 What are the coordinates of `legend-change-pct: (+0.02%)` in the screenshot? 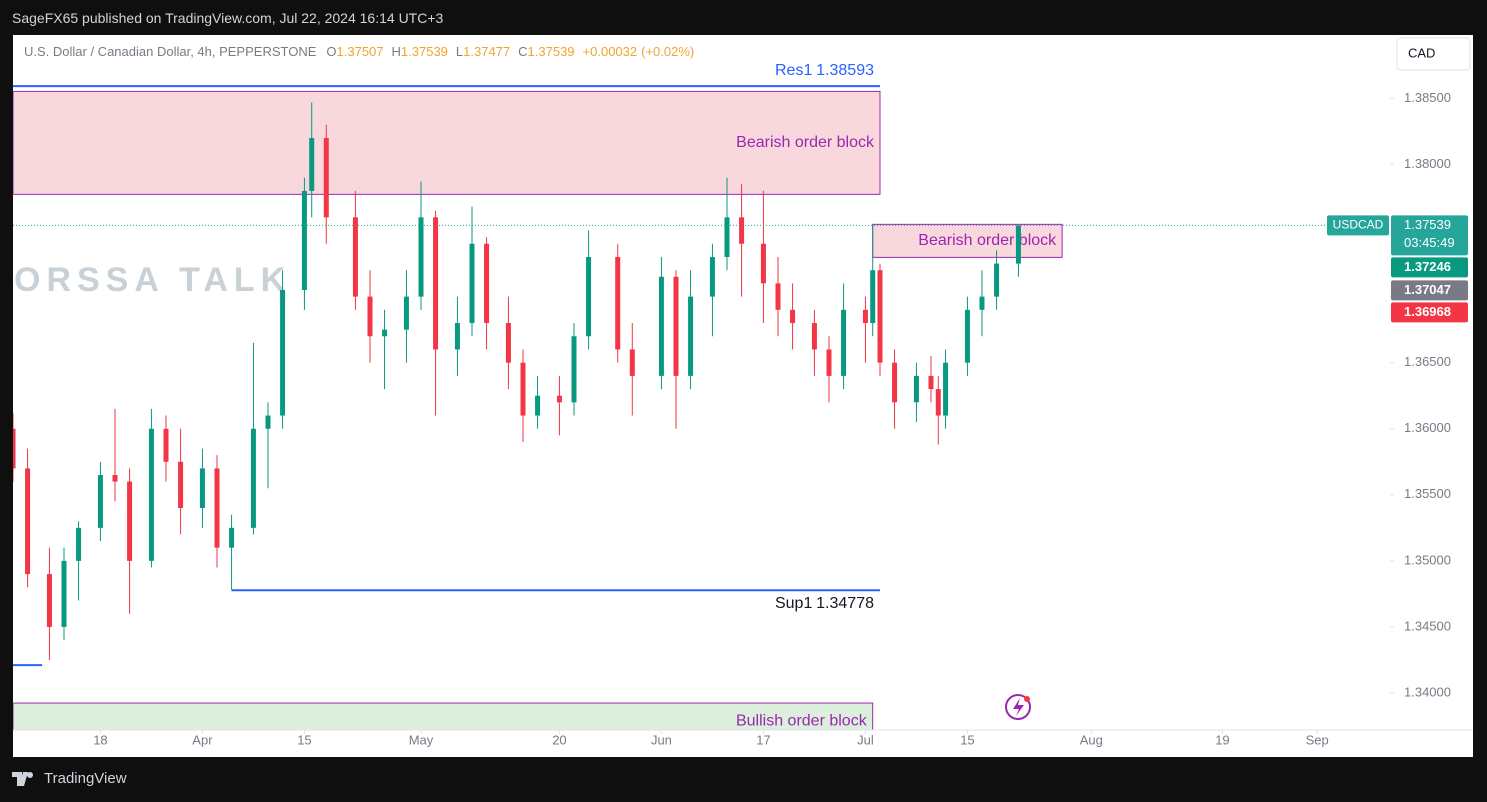 It's located at (667, 51).